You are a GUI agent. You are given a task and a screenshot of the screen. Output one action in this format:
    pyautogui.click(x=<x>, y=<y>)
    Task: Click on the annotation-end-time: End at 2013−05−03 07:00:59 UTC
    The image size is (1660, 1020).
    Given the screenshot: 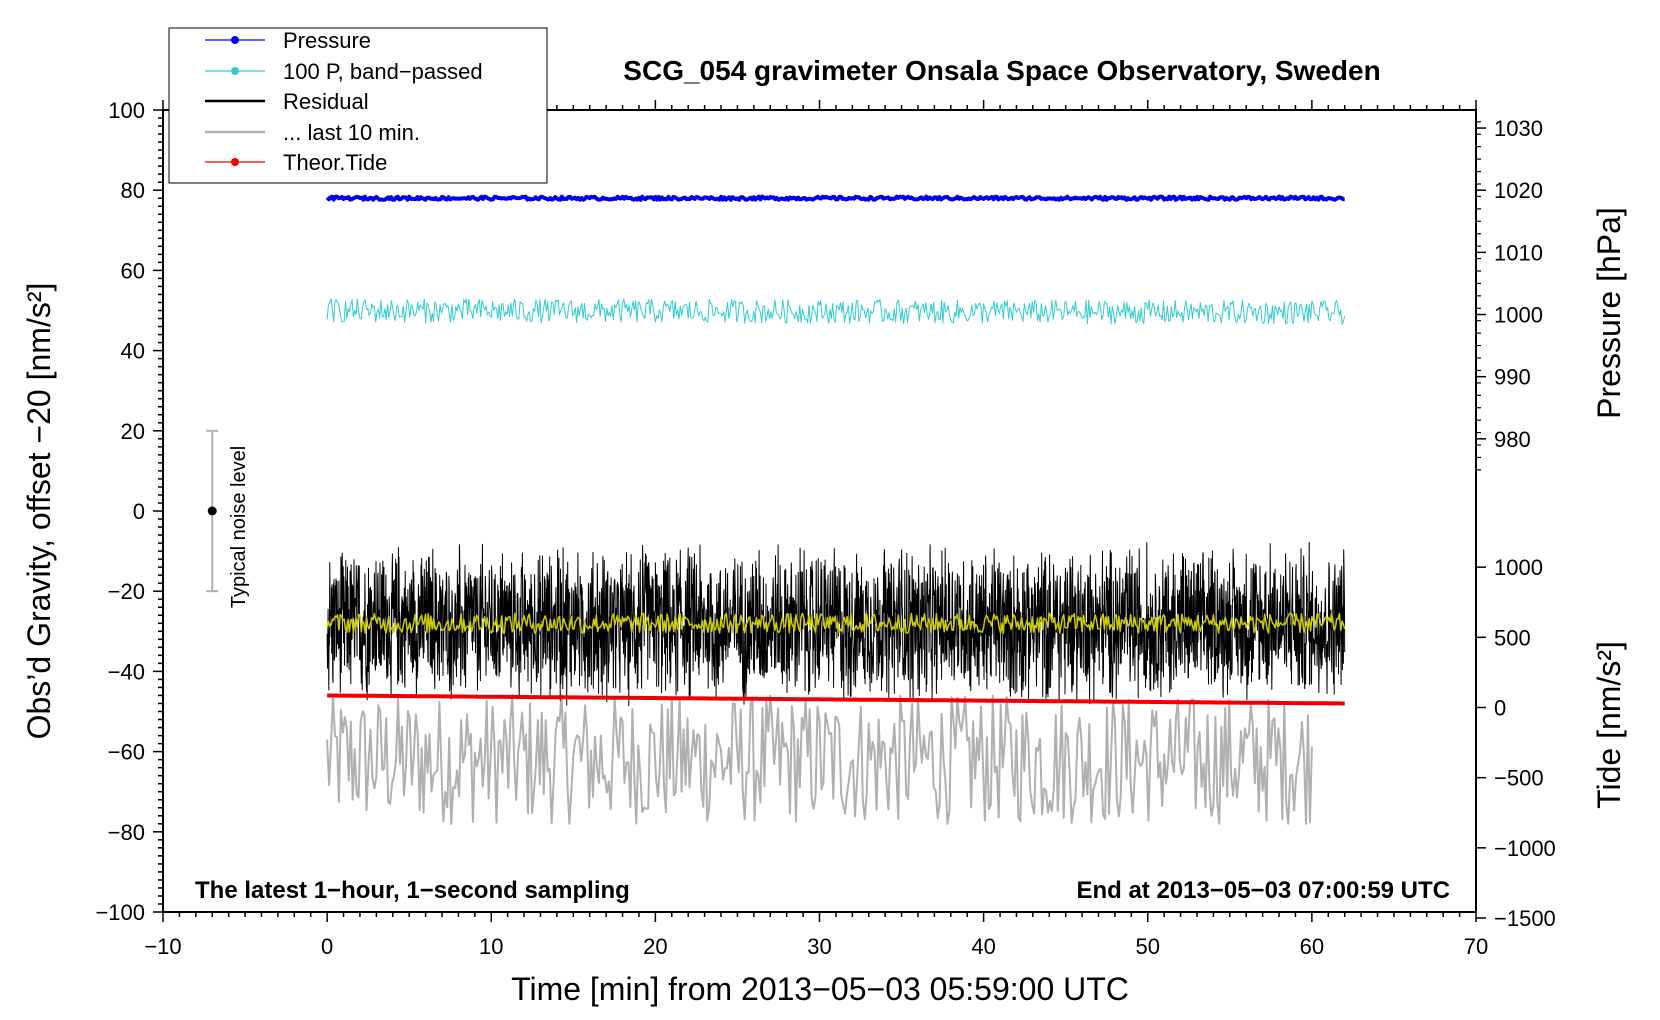 What is the action you would take?
    pyautogui.click(x=1263, y=890)
    